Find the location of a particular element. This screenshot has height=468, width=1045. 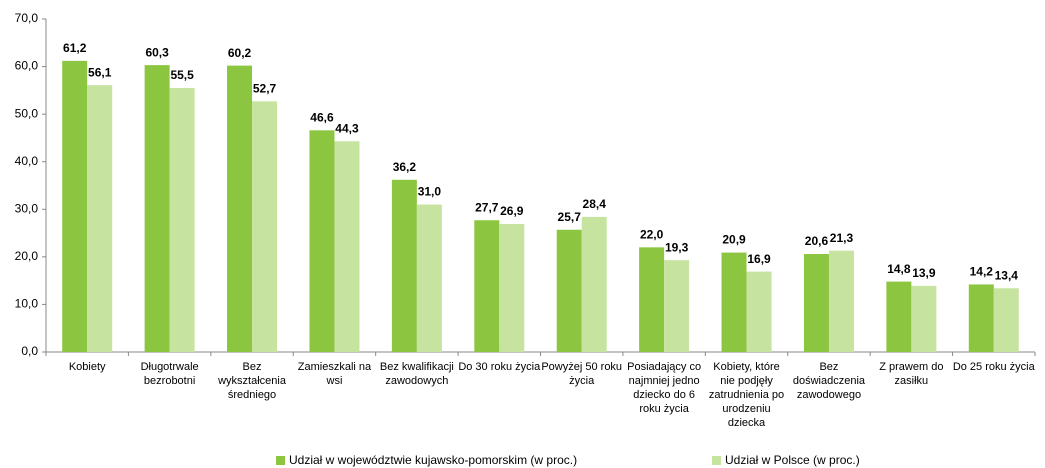

y-tick-label: 30,0 is located at coordinates (27, 208).